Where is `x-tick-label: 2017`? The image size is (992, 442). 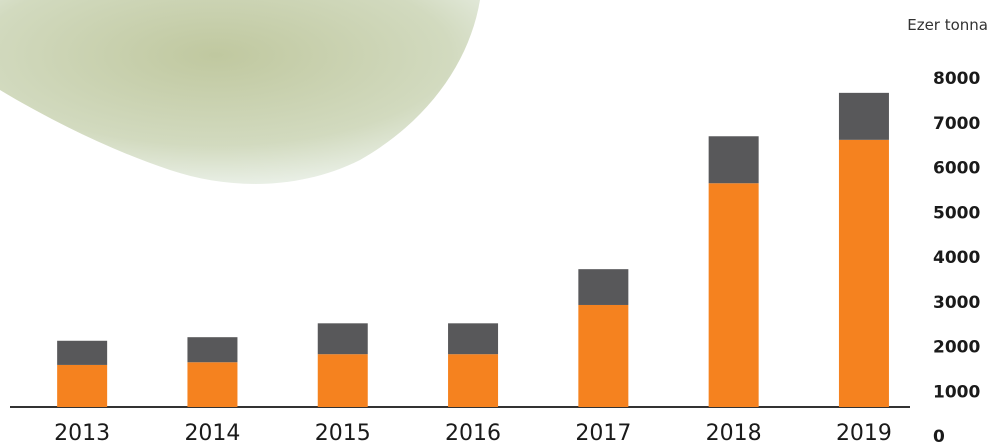
x-tick-label: 2017 is located at coordinates (603, 431).